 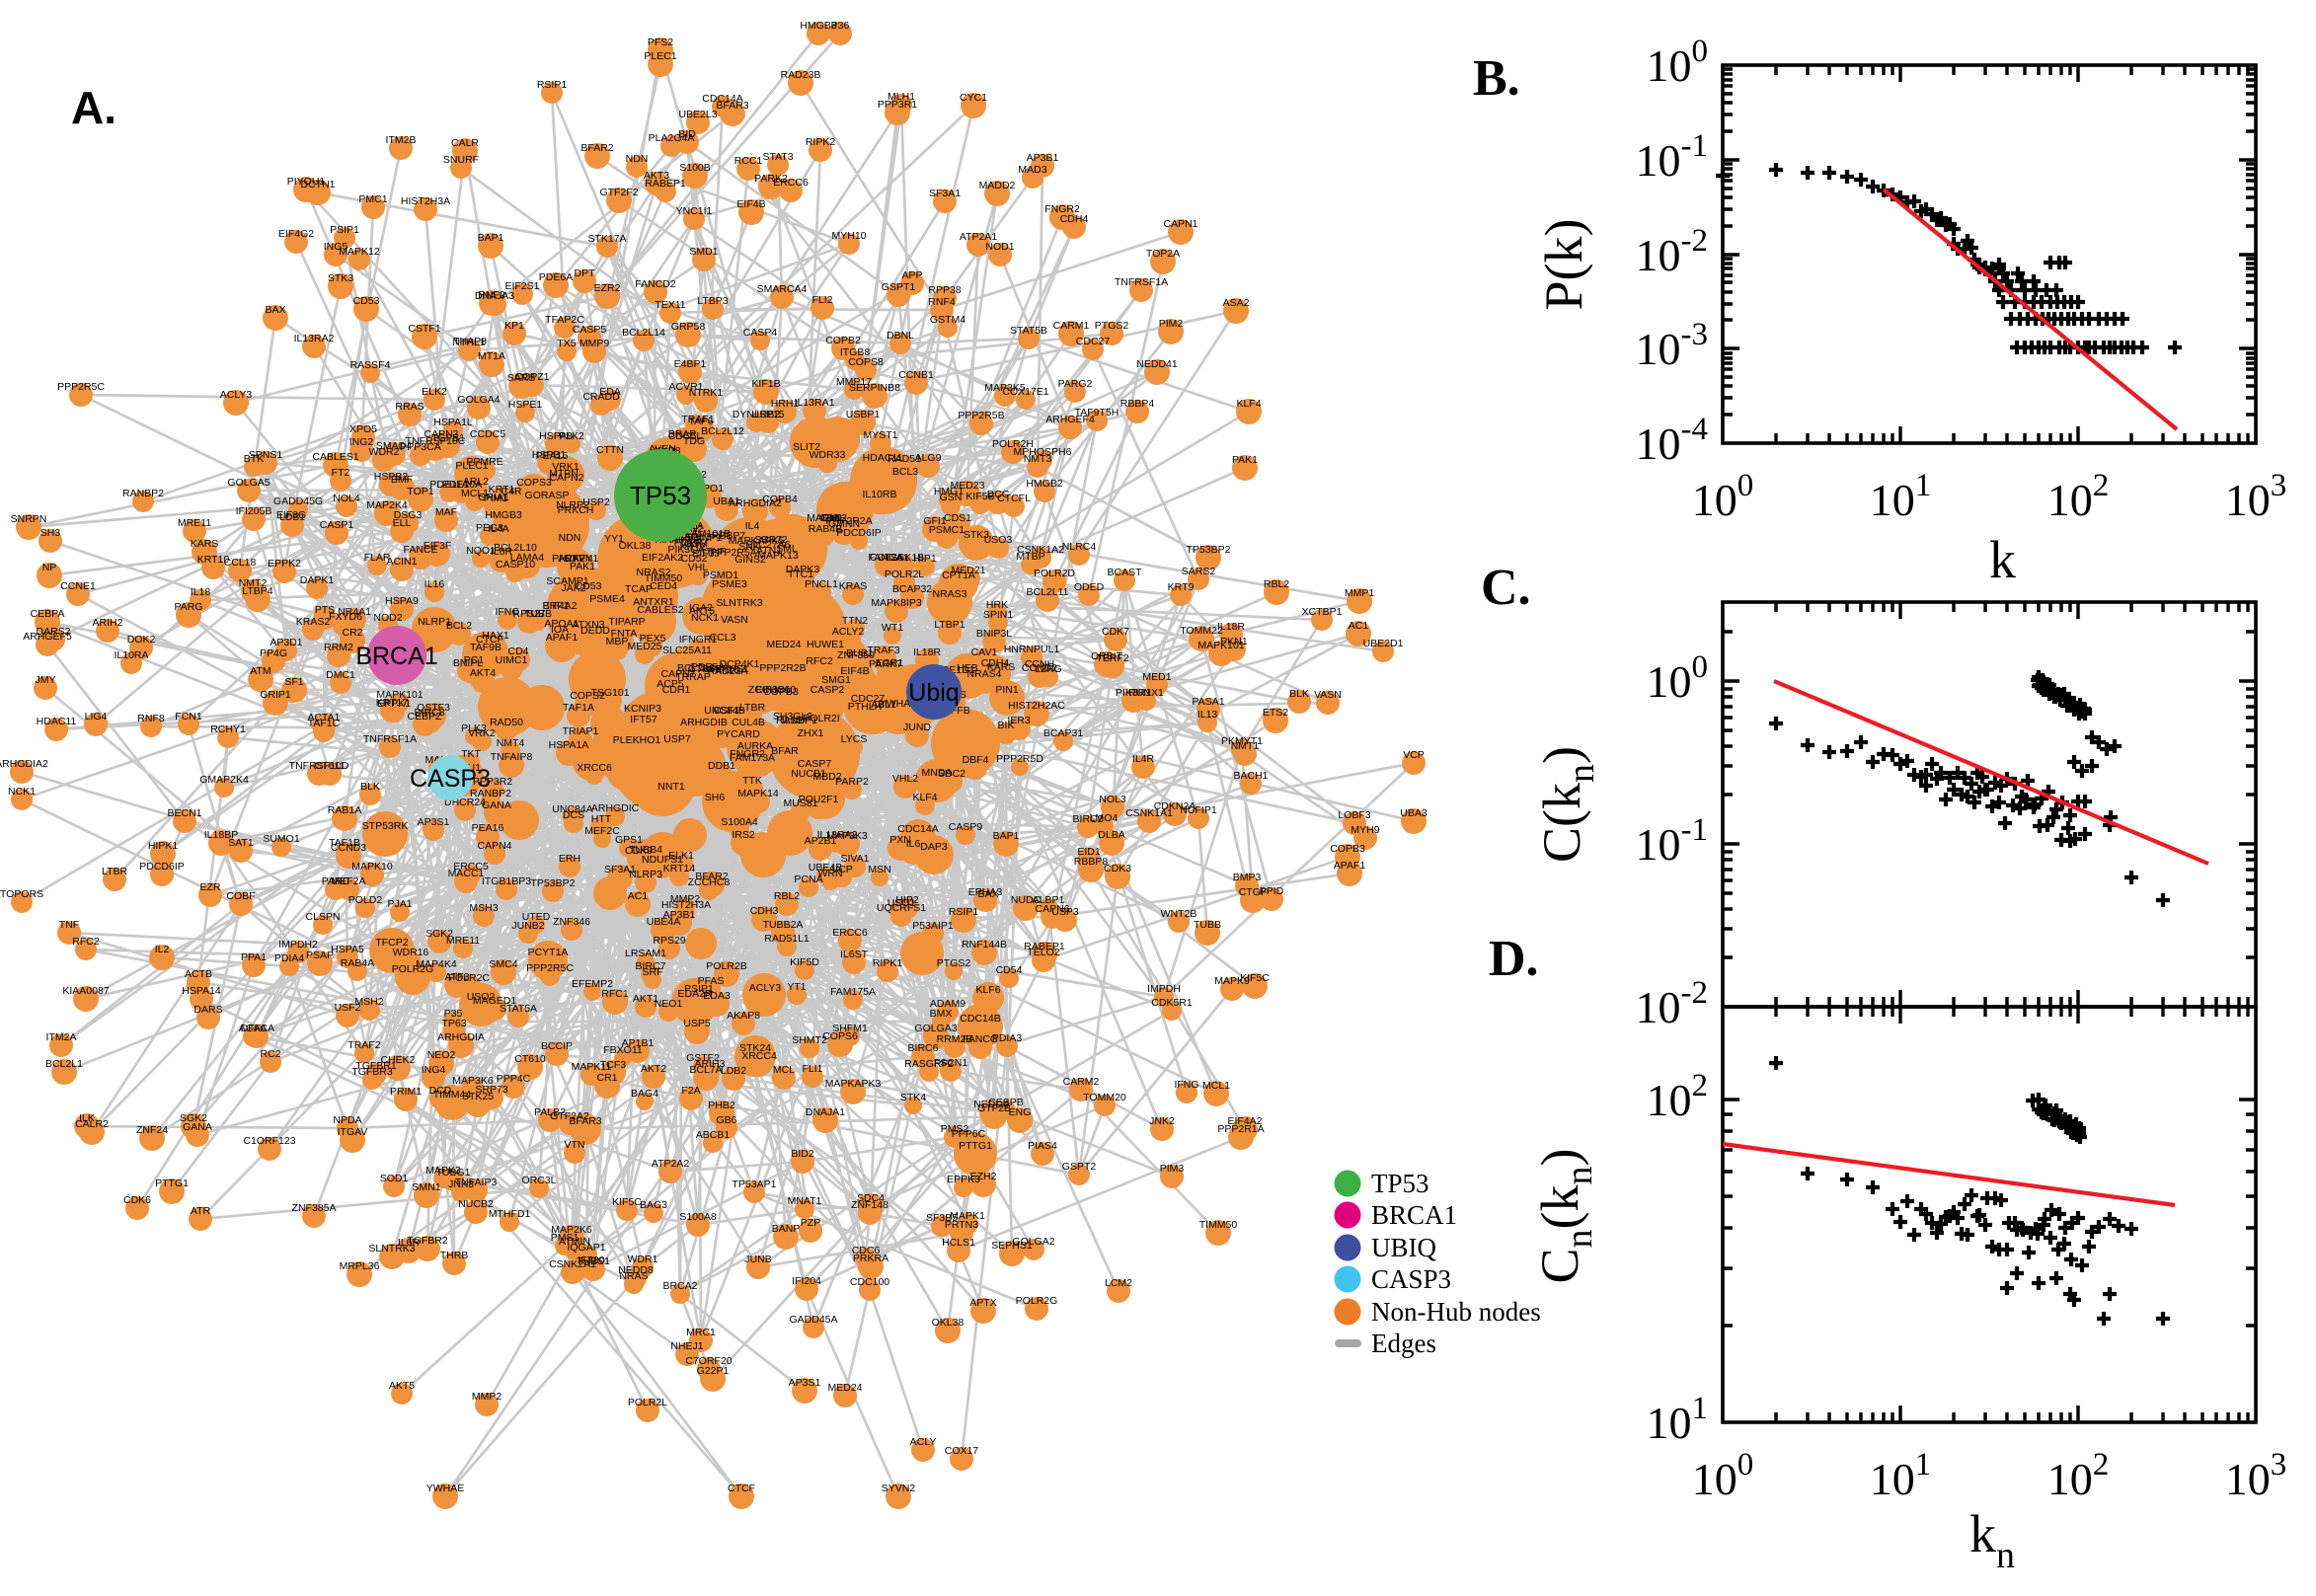 What do you see at coordinates (1180, 224) in the screenshot?
I see `svg-text: CAPN1` at bounding box center [1180, 224].